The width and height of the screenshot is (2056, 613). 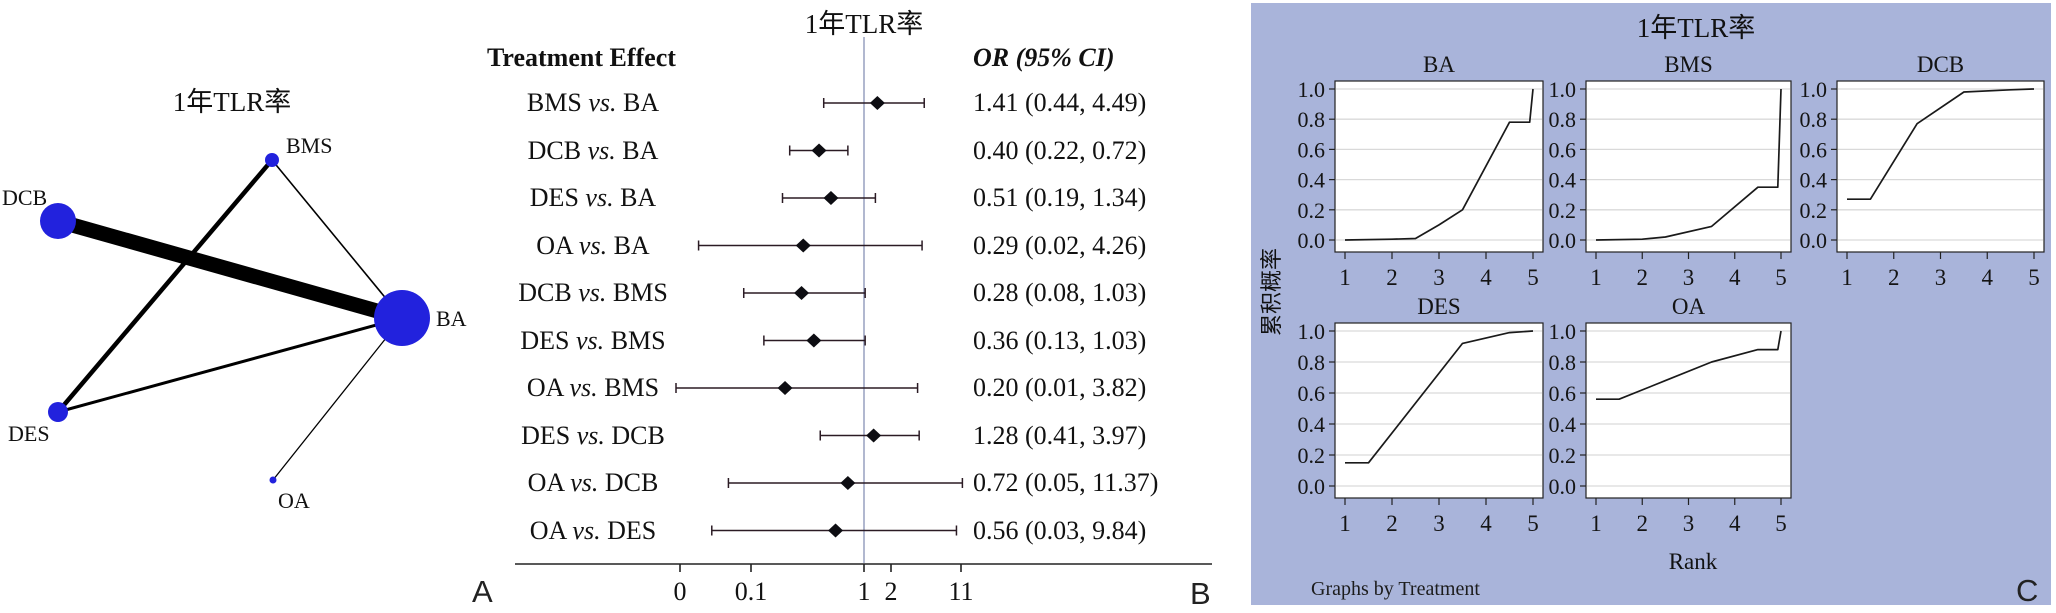 I want to click on treatment-a: BMS, so click(x=554, y=102).